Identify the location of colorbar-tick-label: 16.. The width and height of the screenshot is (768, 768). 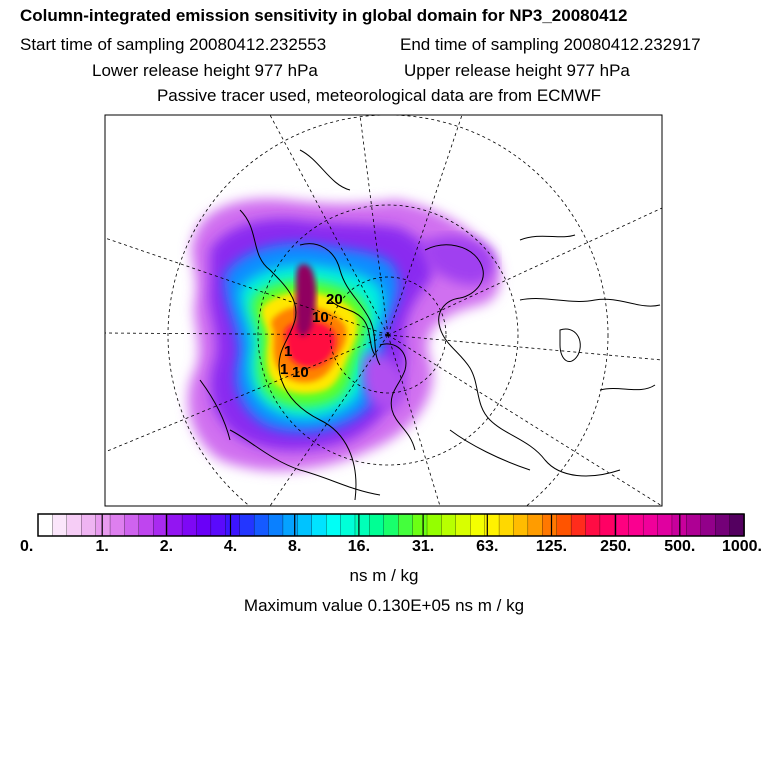
(359, 546).